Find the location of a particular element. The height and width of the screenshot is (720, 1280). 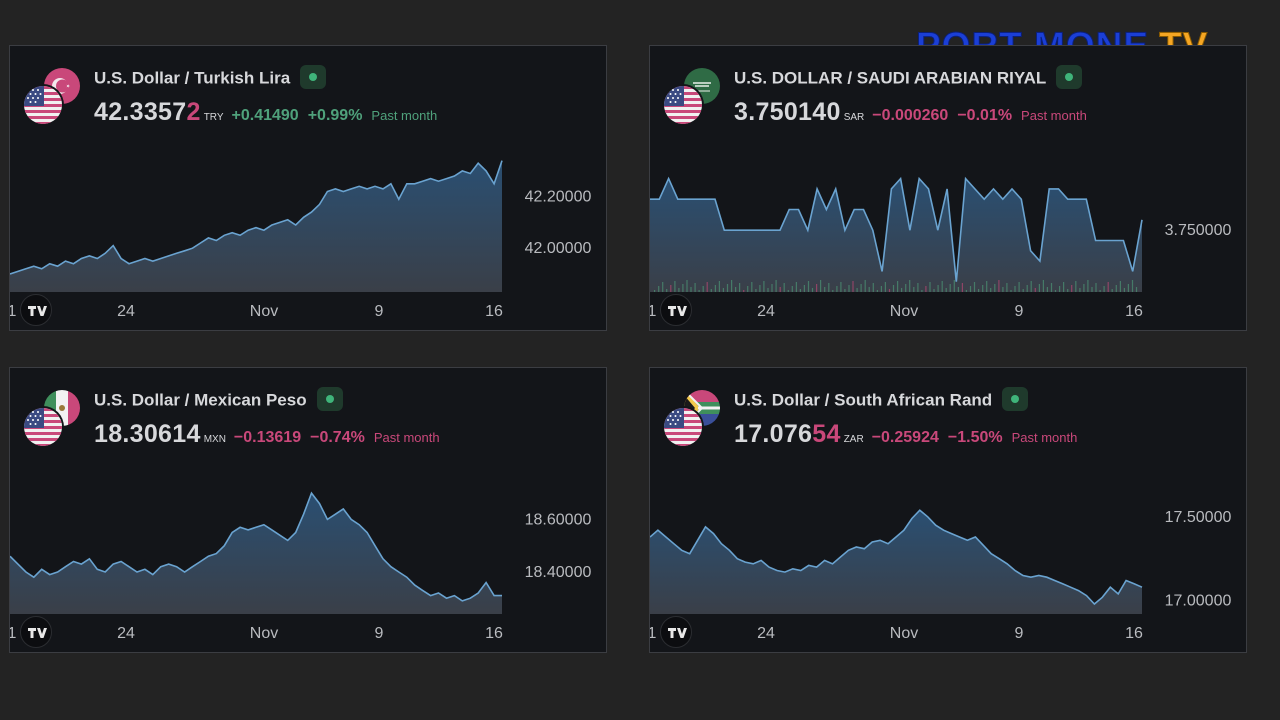

quote-line: 17.07654 ZAR −0.25924 −1.50% Past month is located at coordinates (905, 434).